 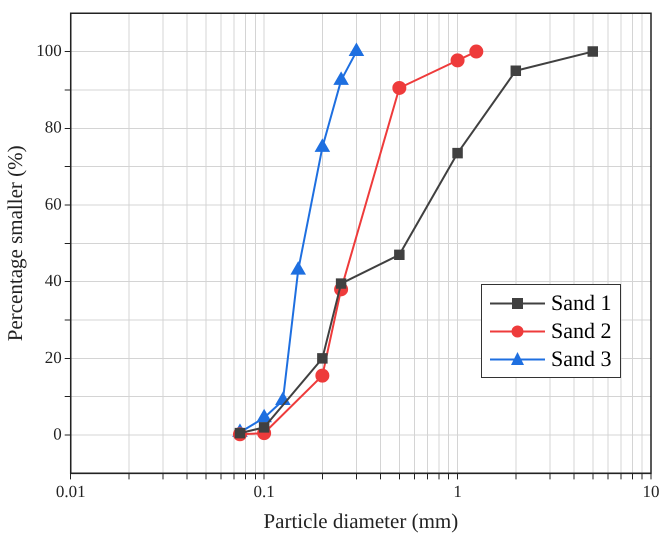 I want to click on y-tick-label: 0, so click(x=57, y=434).